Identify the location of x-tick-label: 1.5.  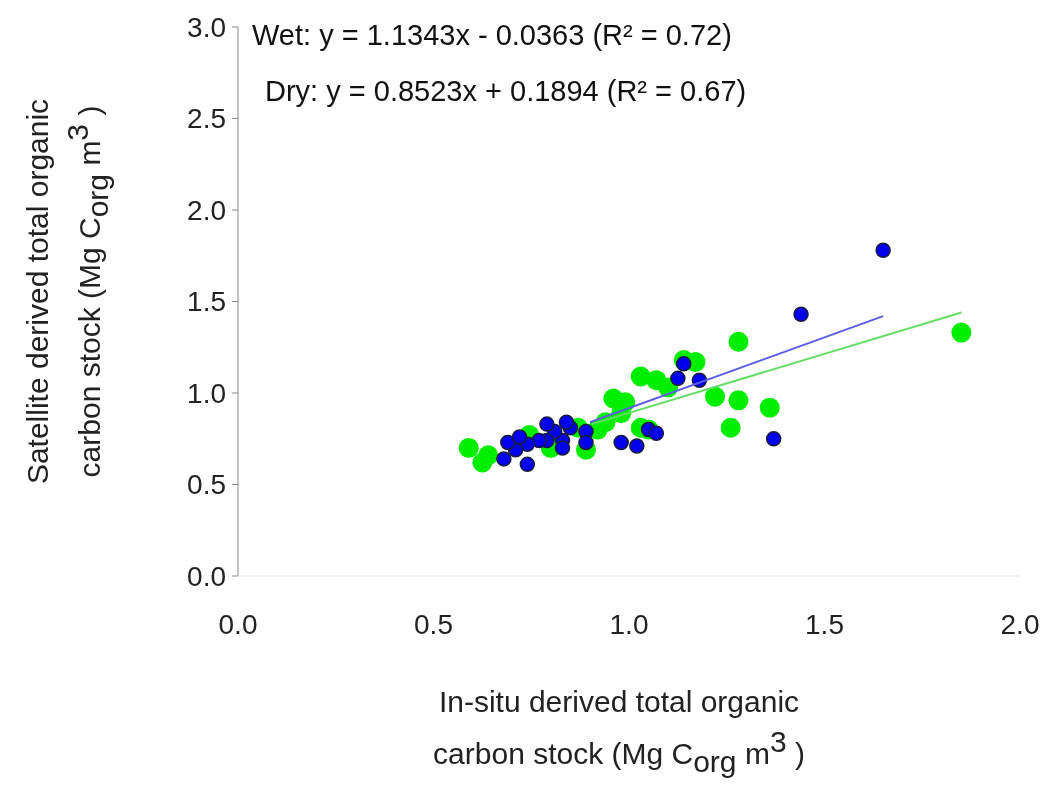
(824, 624).